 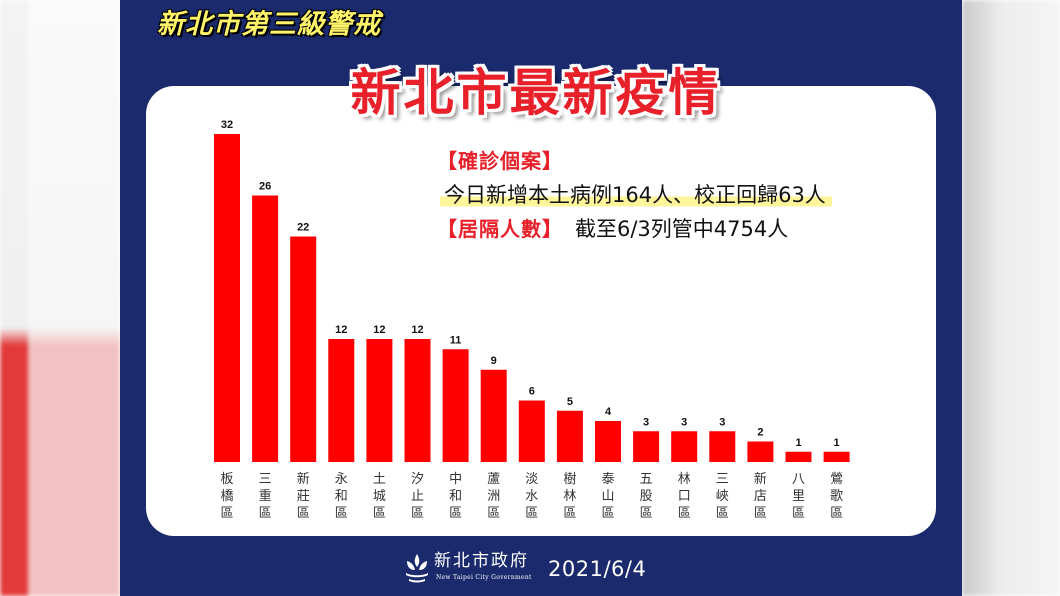 I want to click on right-background-band, so click(x=1011, y=298).